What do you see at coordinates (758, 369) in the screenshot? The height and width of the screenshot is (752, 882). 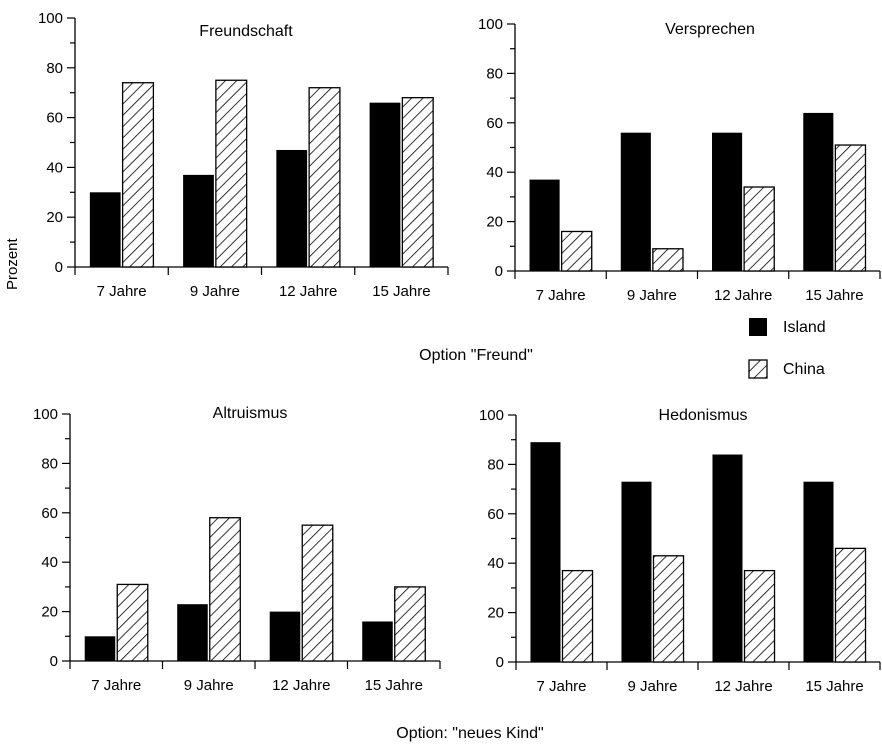 I see `legend-swatch-china` at bounding box center [758, 369].